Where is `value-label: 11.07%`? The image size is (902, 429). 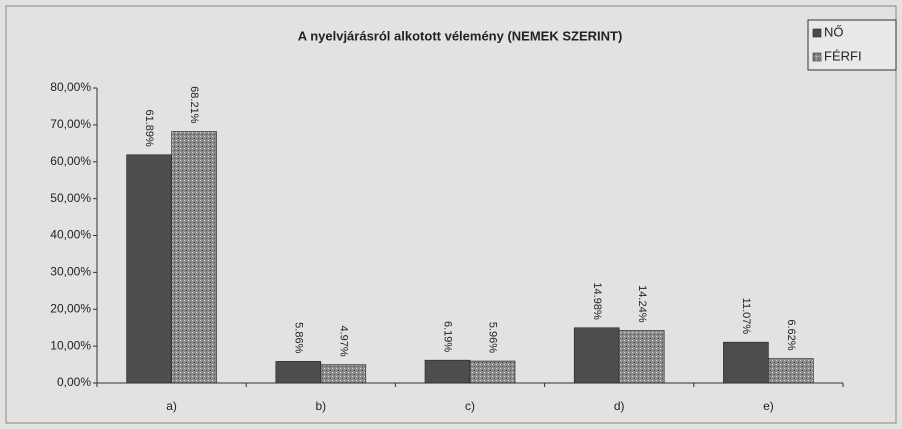 value-label: 11.07% is located at coordinates (746, 316).